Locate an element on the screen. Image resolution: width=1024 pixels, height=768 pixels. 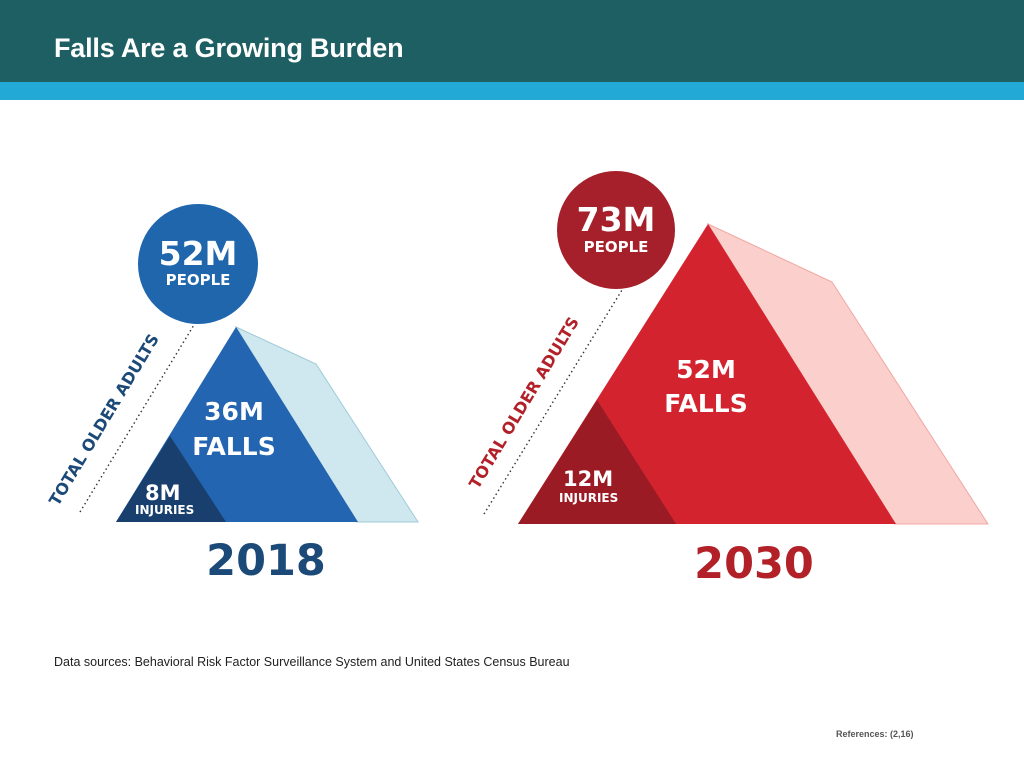
injuries-2018-triangle is located at coordinates (171, 479).